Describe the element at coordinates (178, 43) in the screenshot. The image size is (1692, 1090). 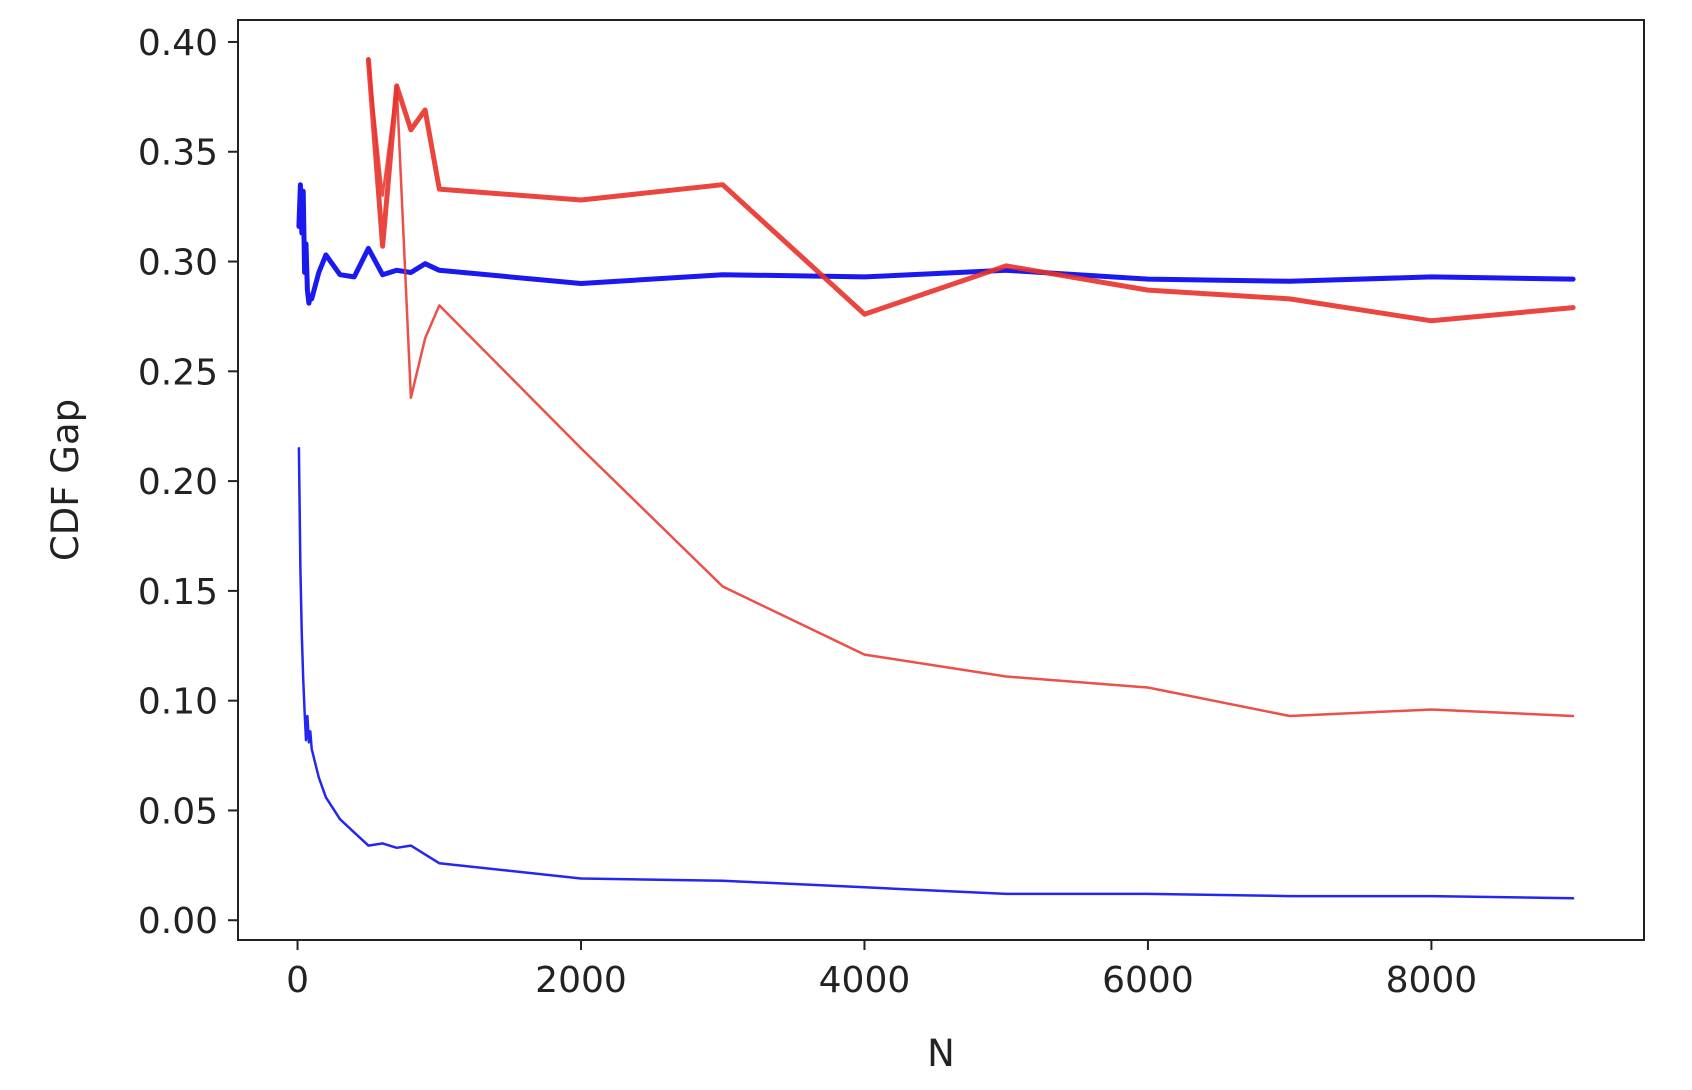
I see `y-tick-label: 0.40` at that location.